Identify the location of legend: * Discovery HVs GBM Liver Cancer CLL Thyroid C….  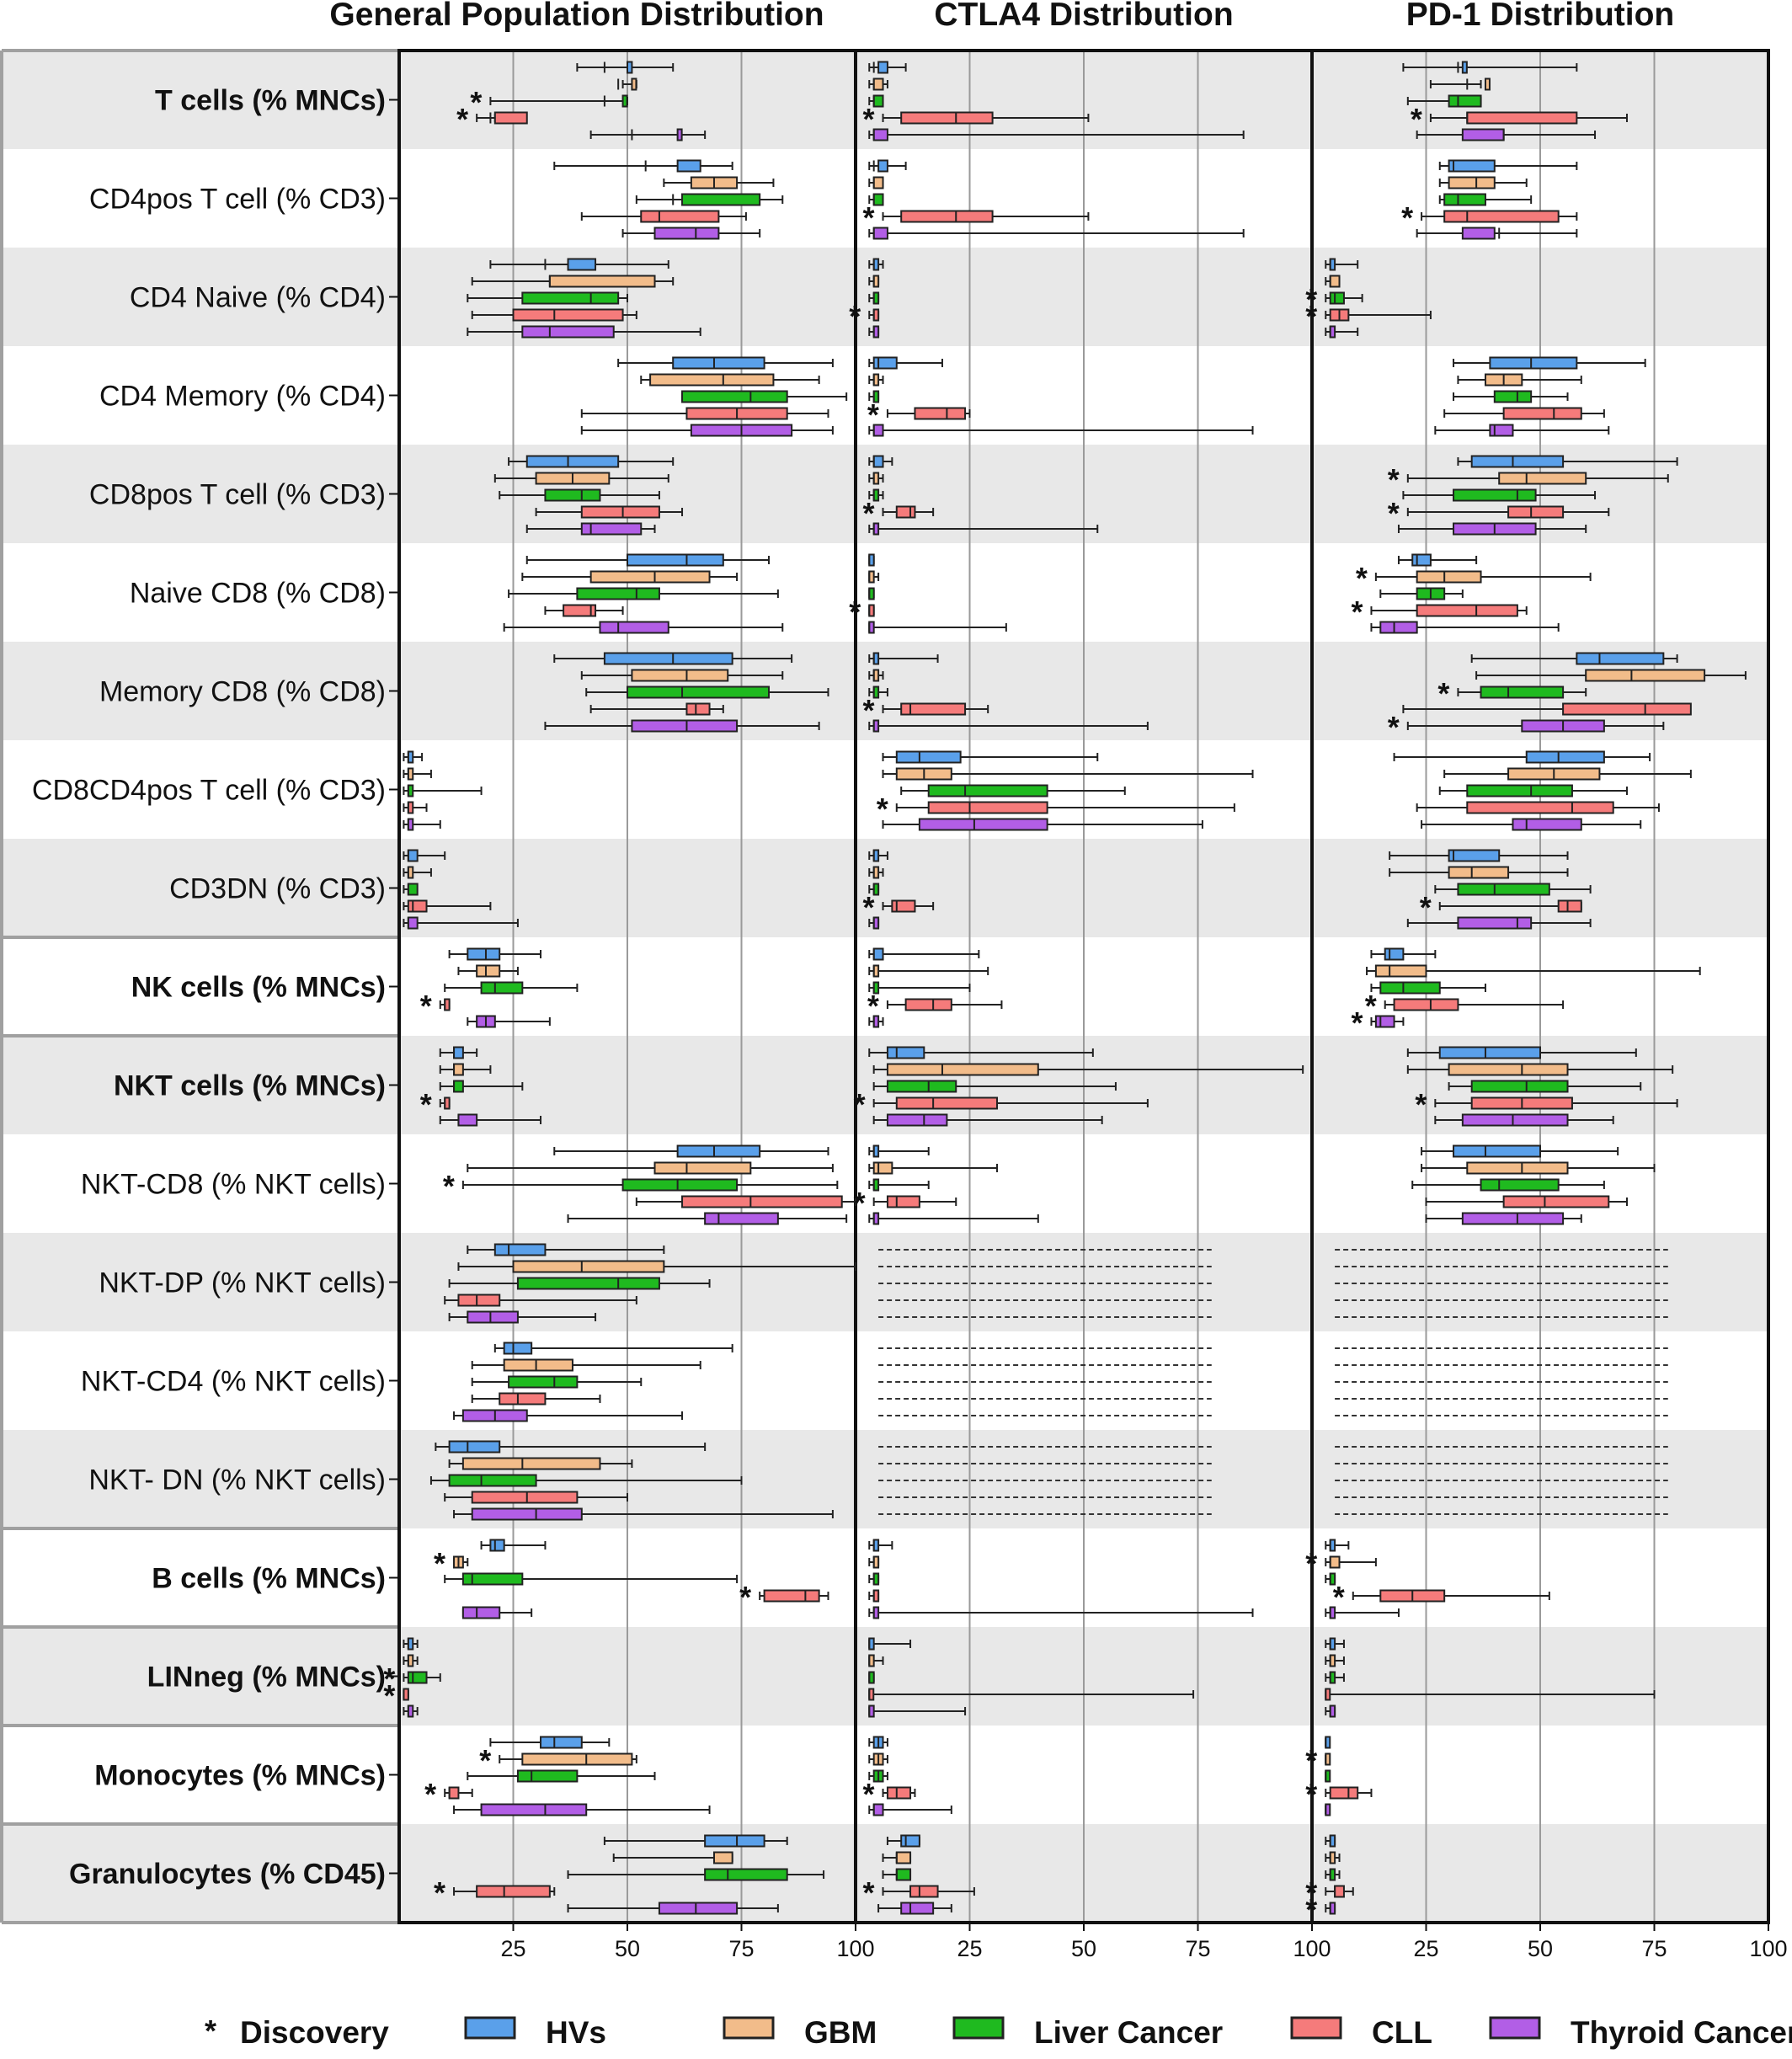
(998, 2032).